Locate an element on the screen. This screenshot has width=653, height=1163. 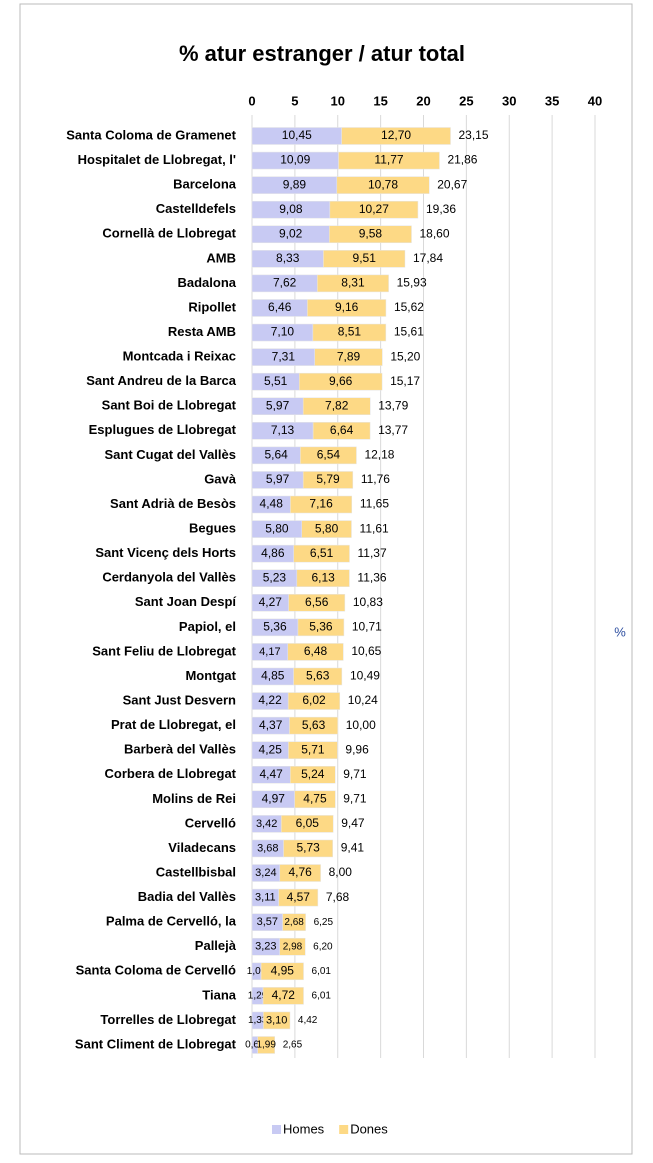
data-label: 7,16 is located at coordinates (321, 504).